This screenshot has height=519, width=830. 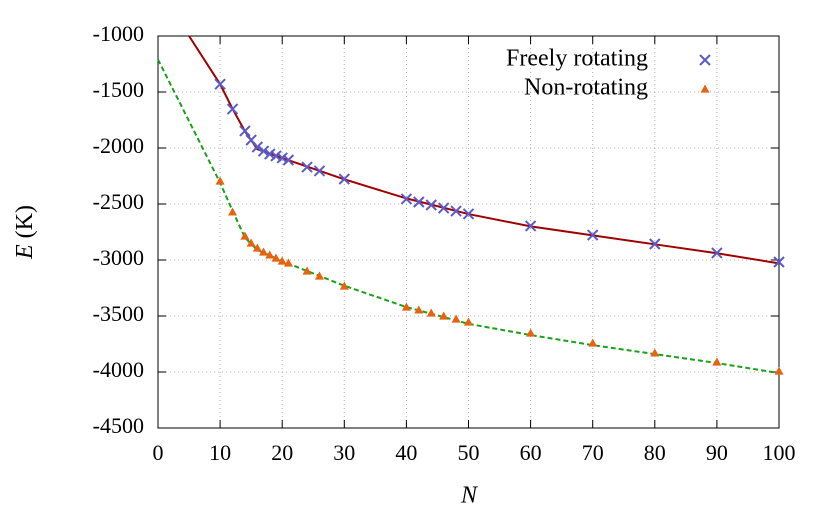 What do you see at coordinates (717, 452) in the screenshot?
I see `x-tick-label: 90` at bounding box center [717, 452].